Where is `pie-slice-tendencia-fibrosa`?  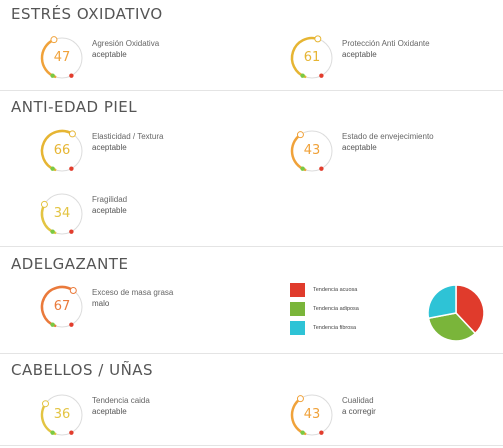 pie-slice-tendencia-fibrosa is located at coordinates (442, 302).